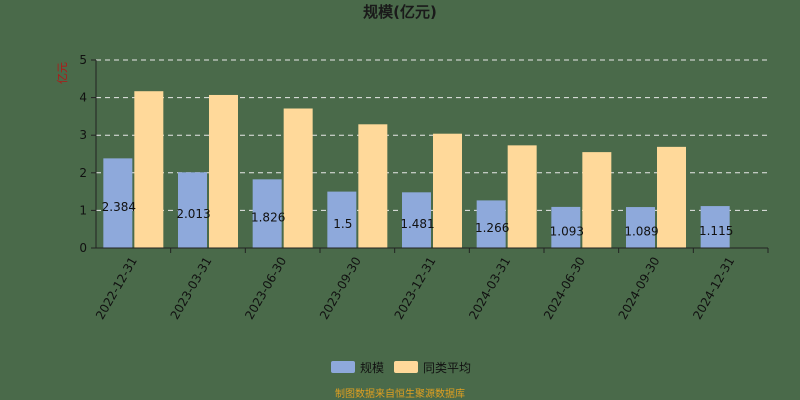  I want to click on x-tick-label: 2023-12-31, so click(415, 288).